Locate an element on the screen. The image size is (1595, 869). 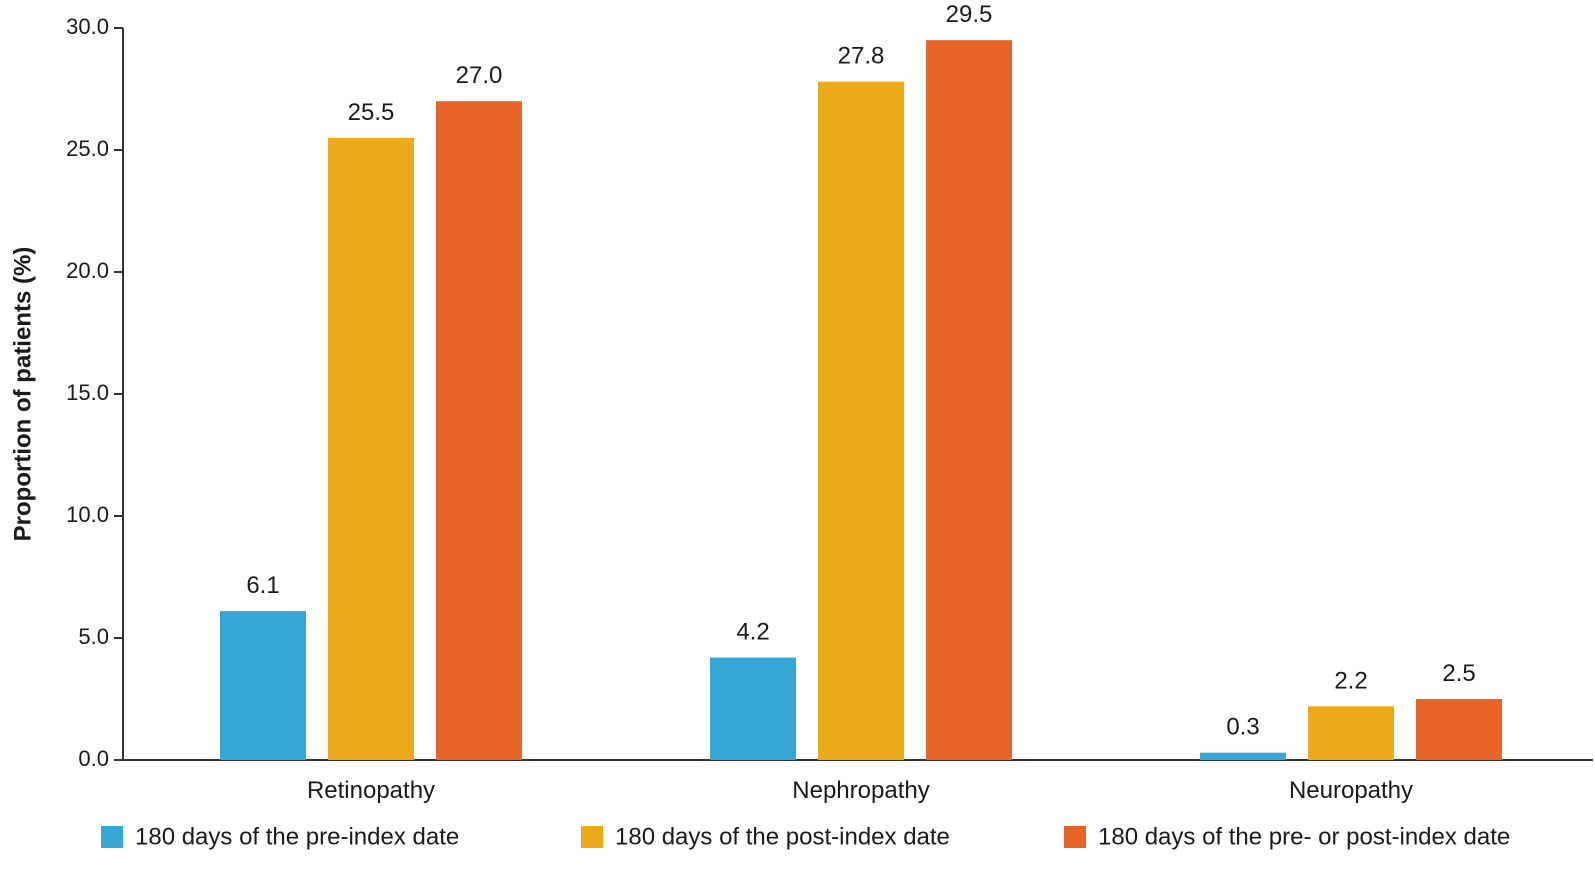
y-axis-title: Proportion of patients (%) is located at coordinates (22, 394).